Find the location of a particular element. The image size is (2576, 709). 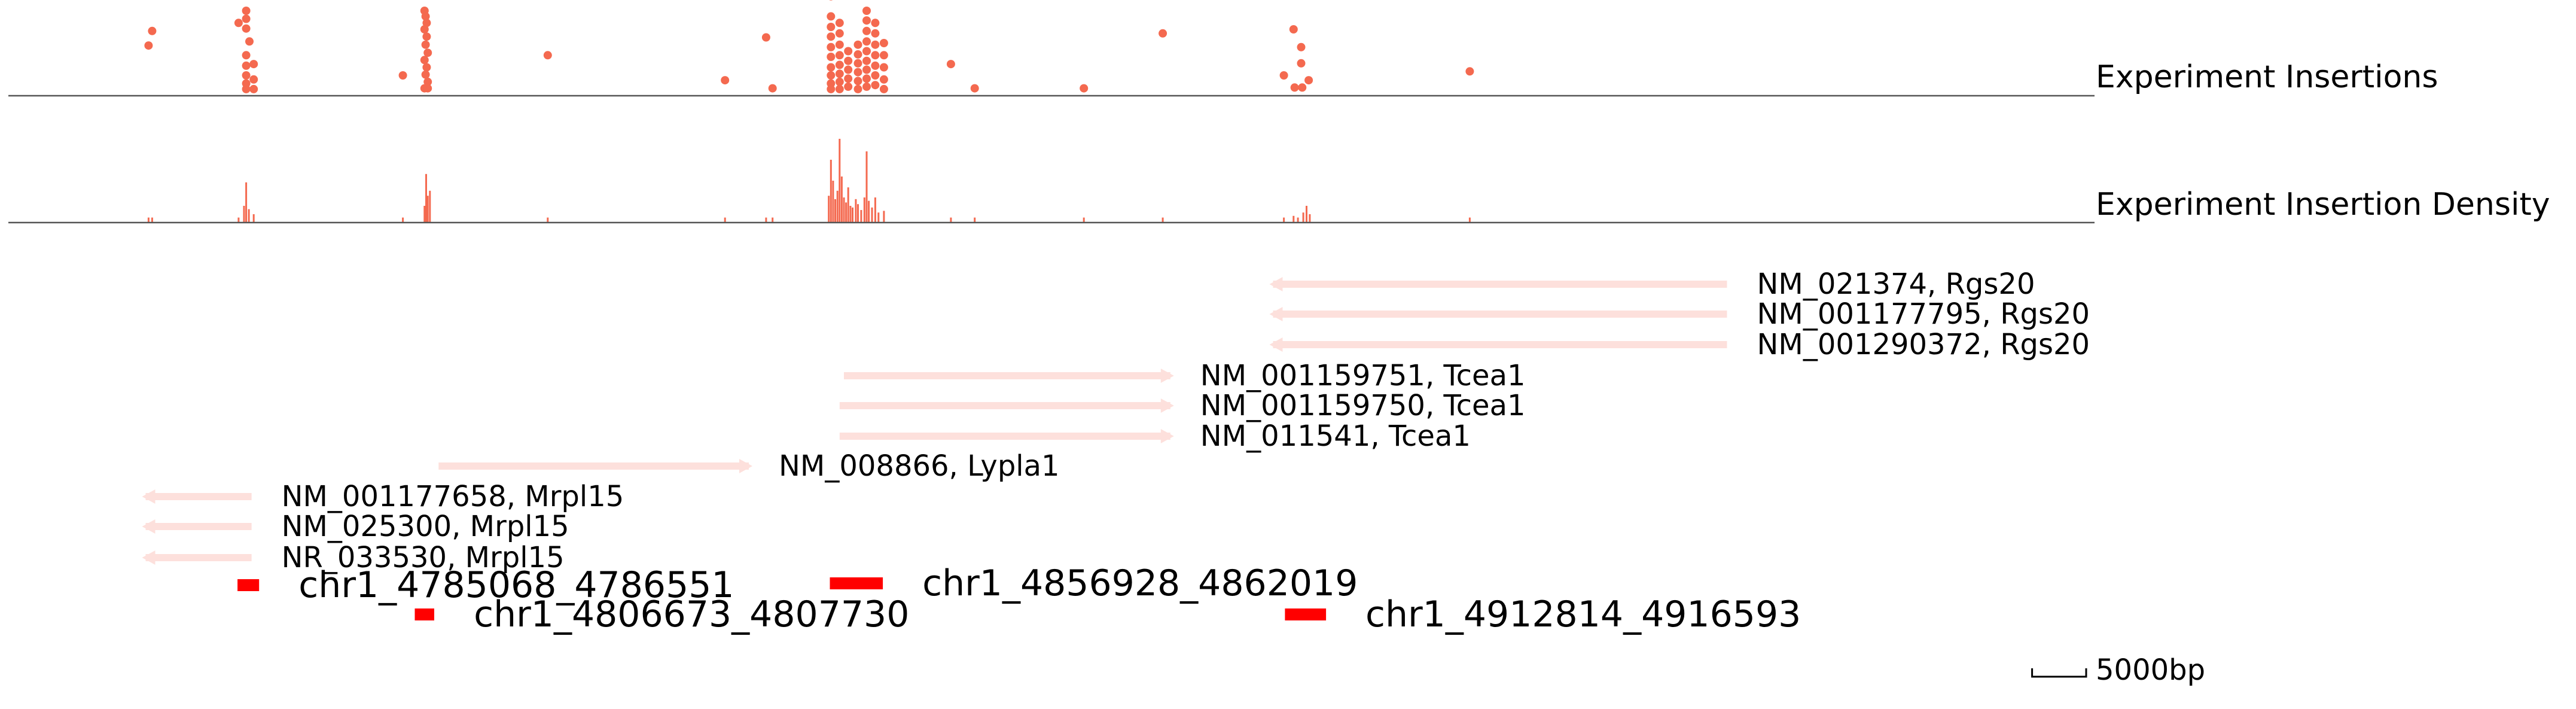

gene-label: NM_001177658, Mrpl15 is located at coordinates (453, 497).